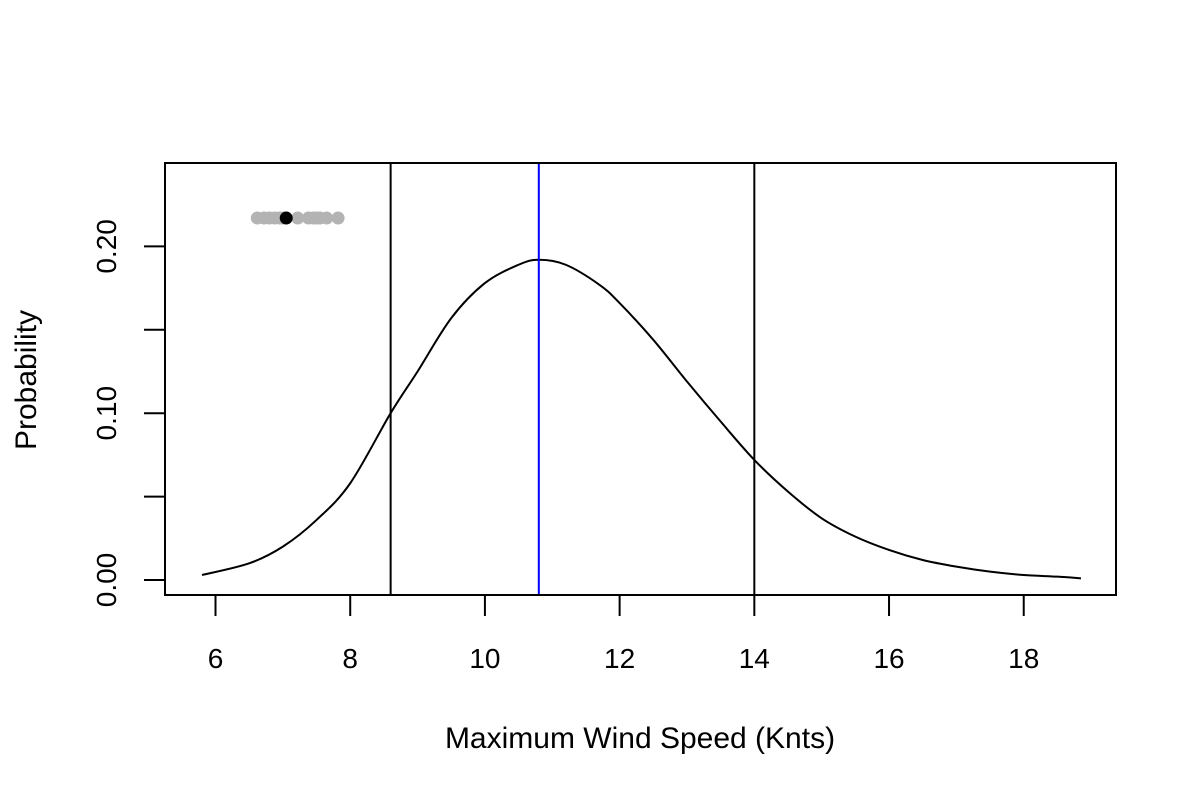 This screenshot has height=800, width=1200. Describe the element at coordinates (106, 413) in the screenshot. I see `y-tick-label: 0.10` at that location.